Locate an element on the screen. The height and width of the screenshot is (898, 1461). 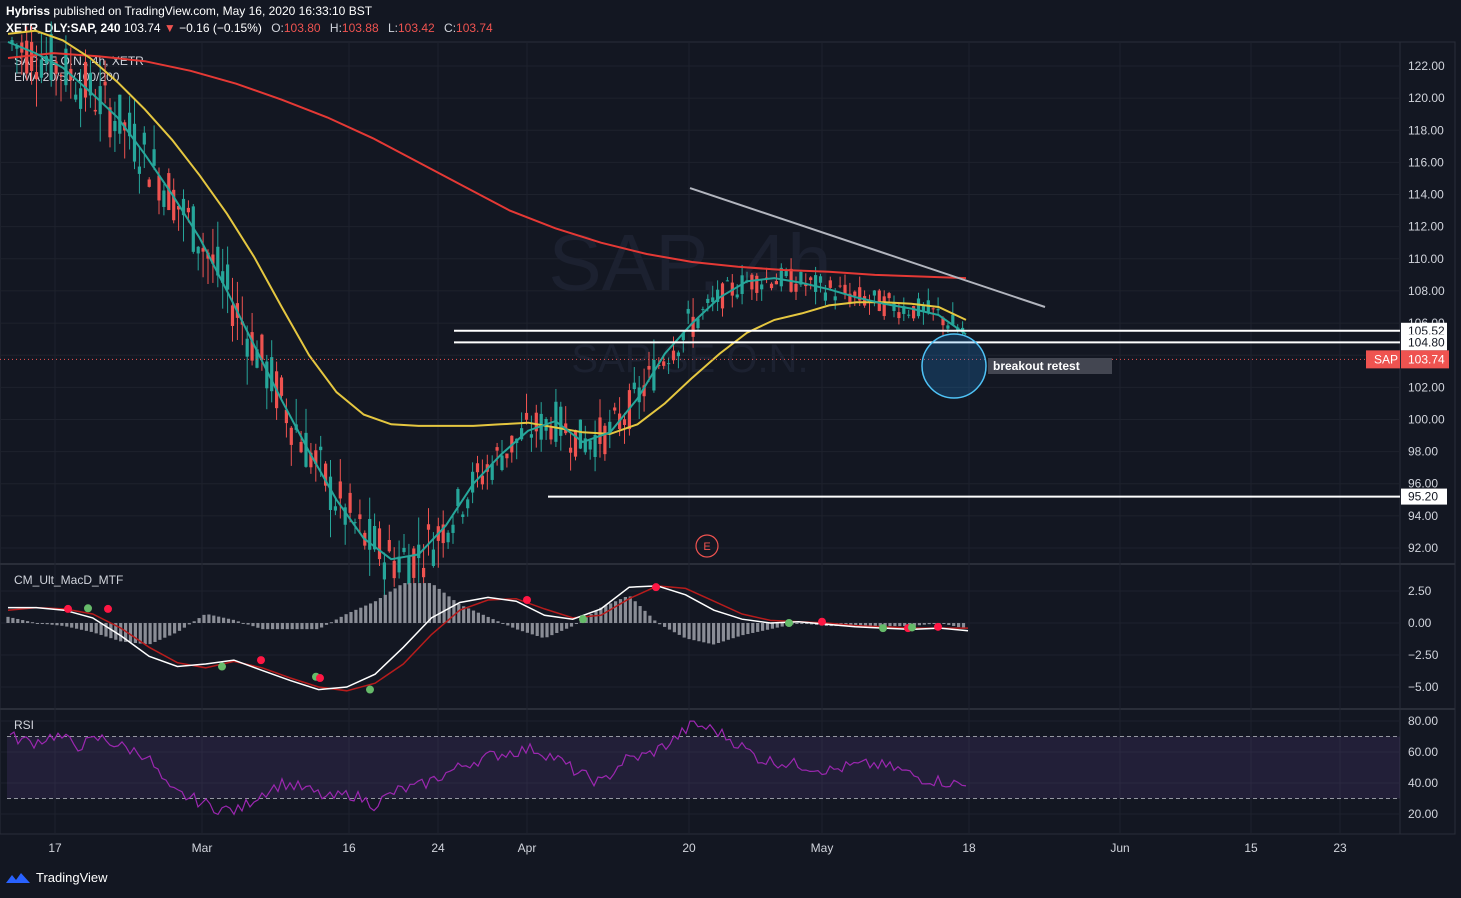
y-tick-label: 108.00 is located at coordinates (1426, 291).